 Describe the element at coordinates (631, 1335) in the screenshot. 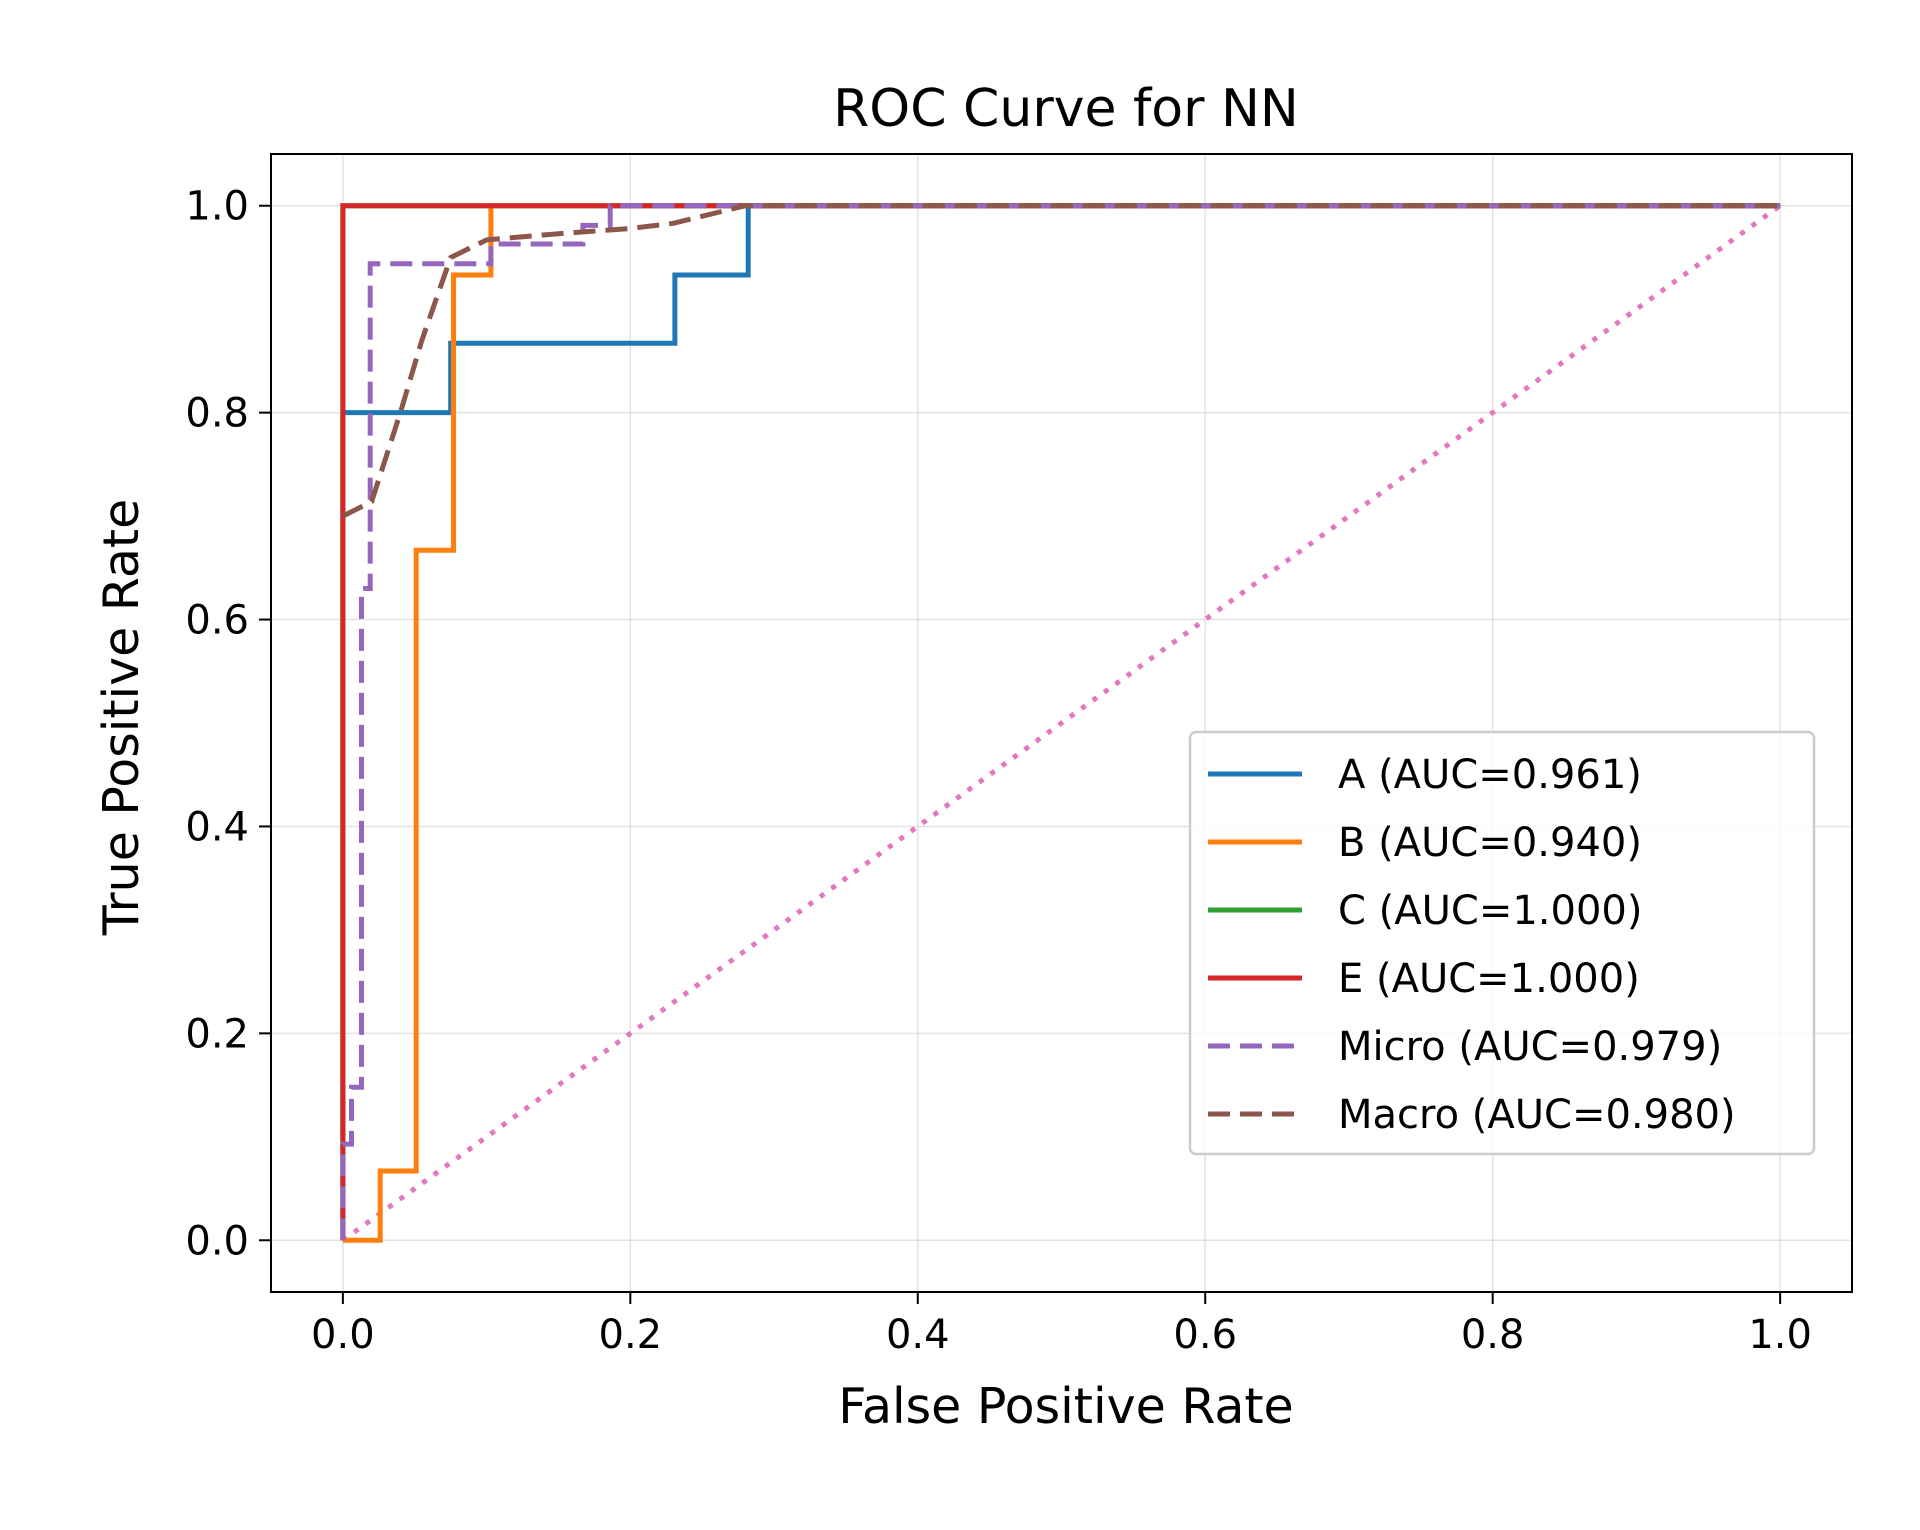

I see `x-tick-label: 0.2` at that location.